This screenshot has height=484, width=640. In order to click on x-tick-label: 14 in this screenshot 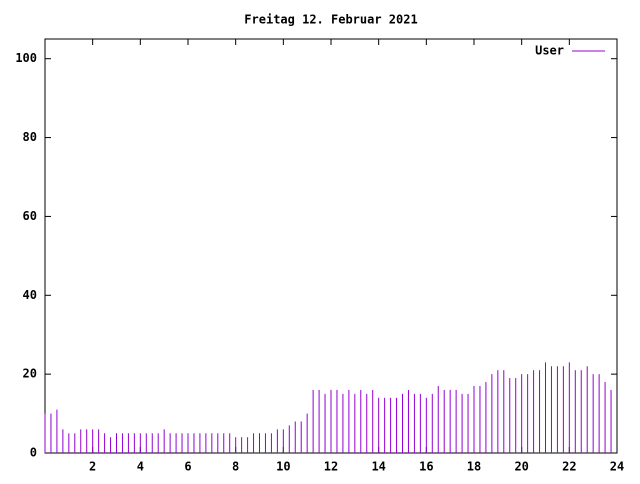, I will do `click(378, 467)`.